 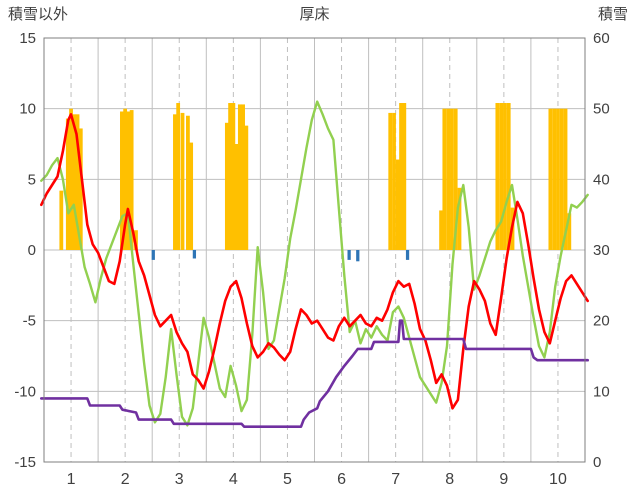 I want to click on x-tick-label: 9, so click(x=503, y=479).